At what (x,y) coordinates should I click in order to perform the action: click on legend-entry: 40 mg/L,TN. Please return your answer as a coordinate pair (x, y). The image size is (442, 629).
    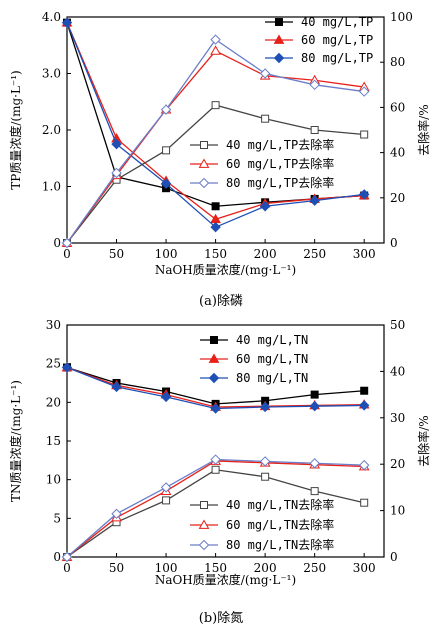
    Looking at the image, I should click on (254, 340).